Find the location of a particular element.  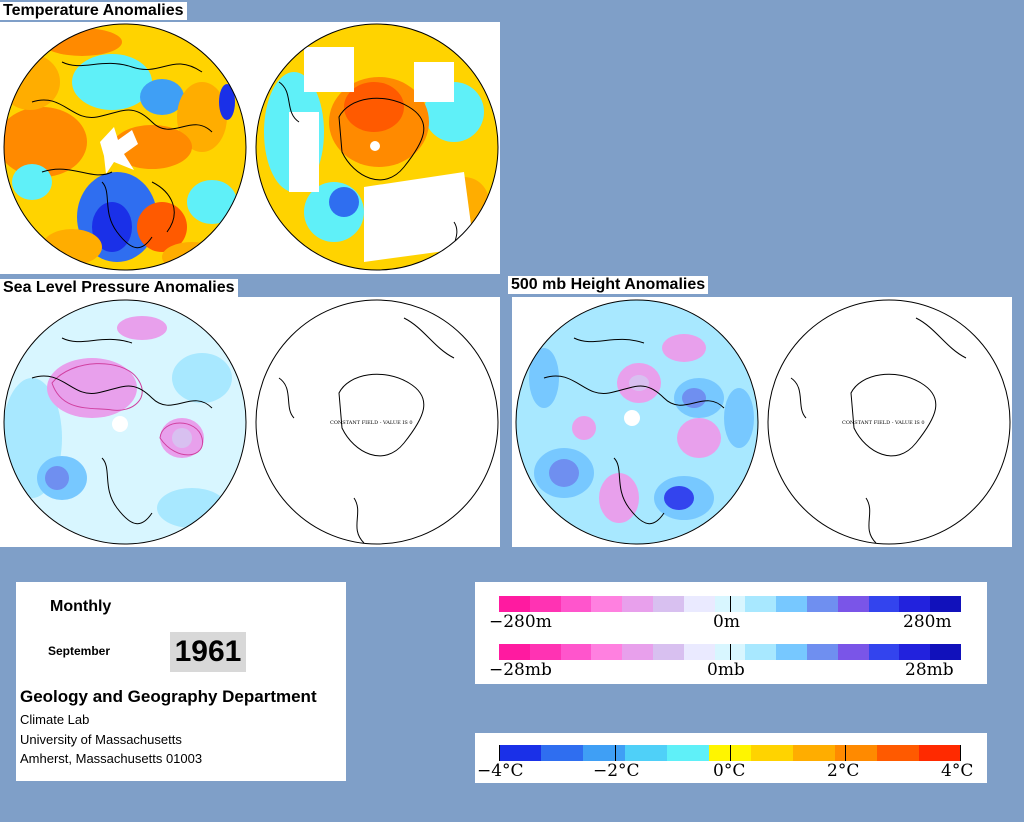

department-name: Geology and Geography Department is located at coordinates (168, 696).